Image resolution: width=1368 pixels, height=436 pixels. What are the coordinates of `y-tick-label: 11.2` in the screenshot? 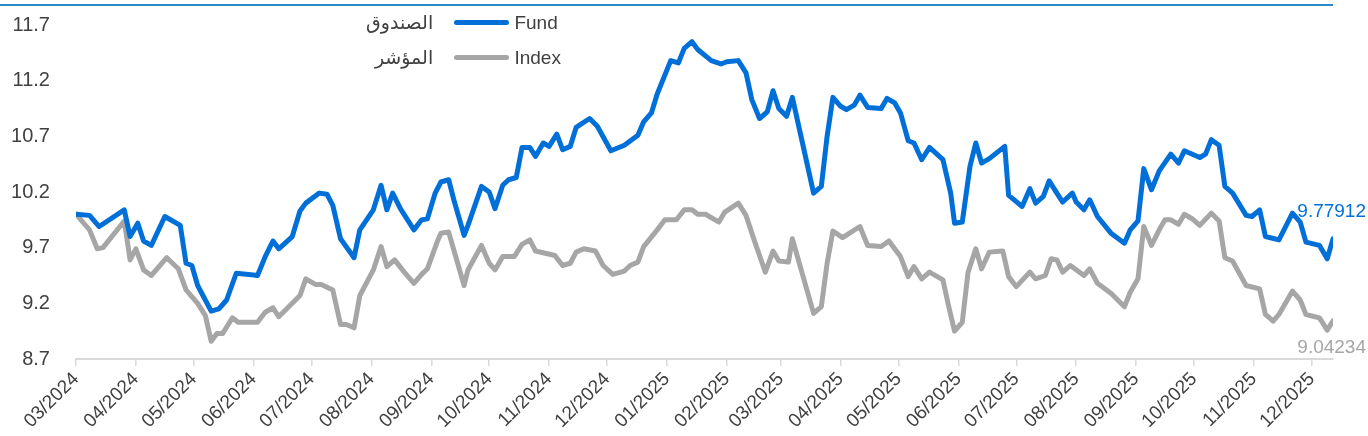 It's located at (31, 79).